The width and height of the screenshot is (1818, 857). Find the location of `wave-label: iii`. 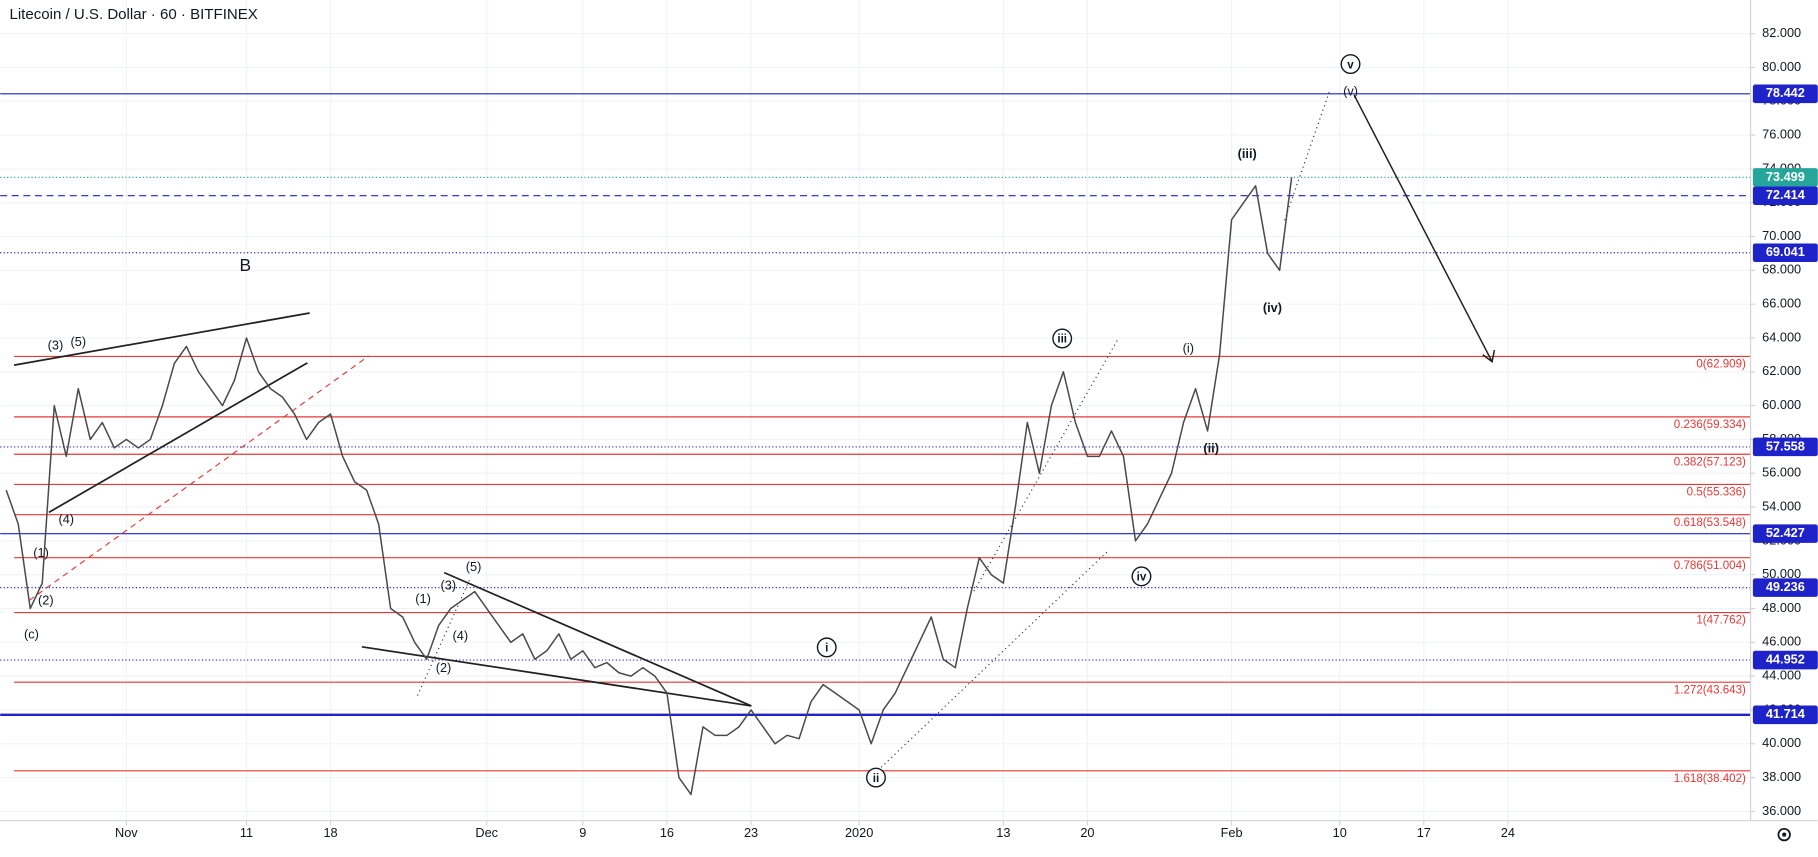

wave-label: iii is located at coordinates (1062, 340).